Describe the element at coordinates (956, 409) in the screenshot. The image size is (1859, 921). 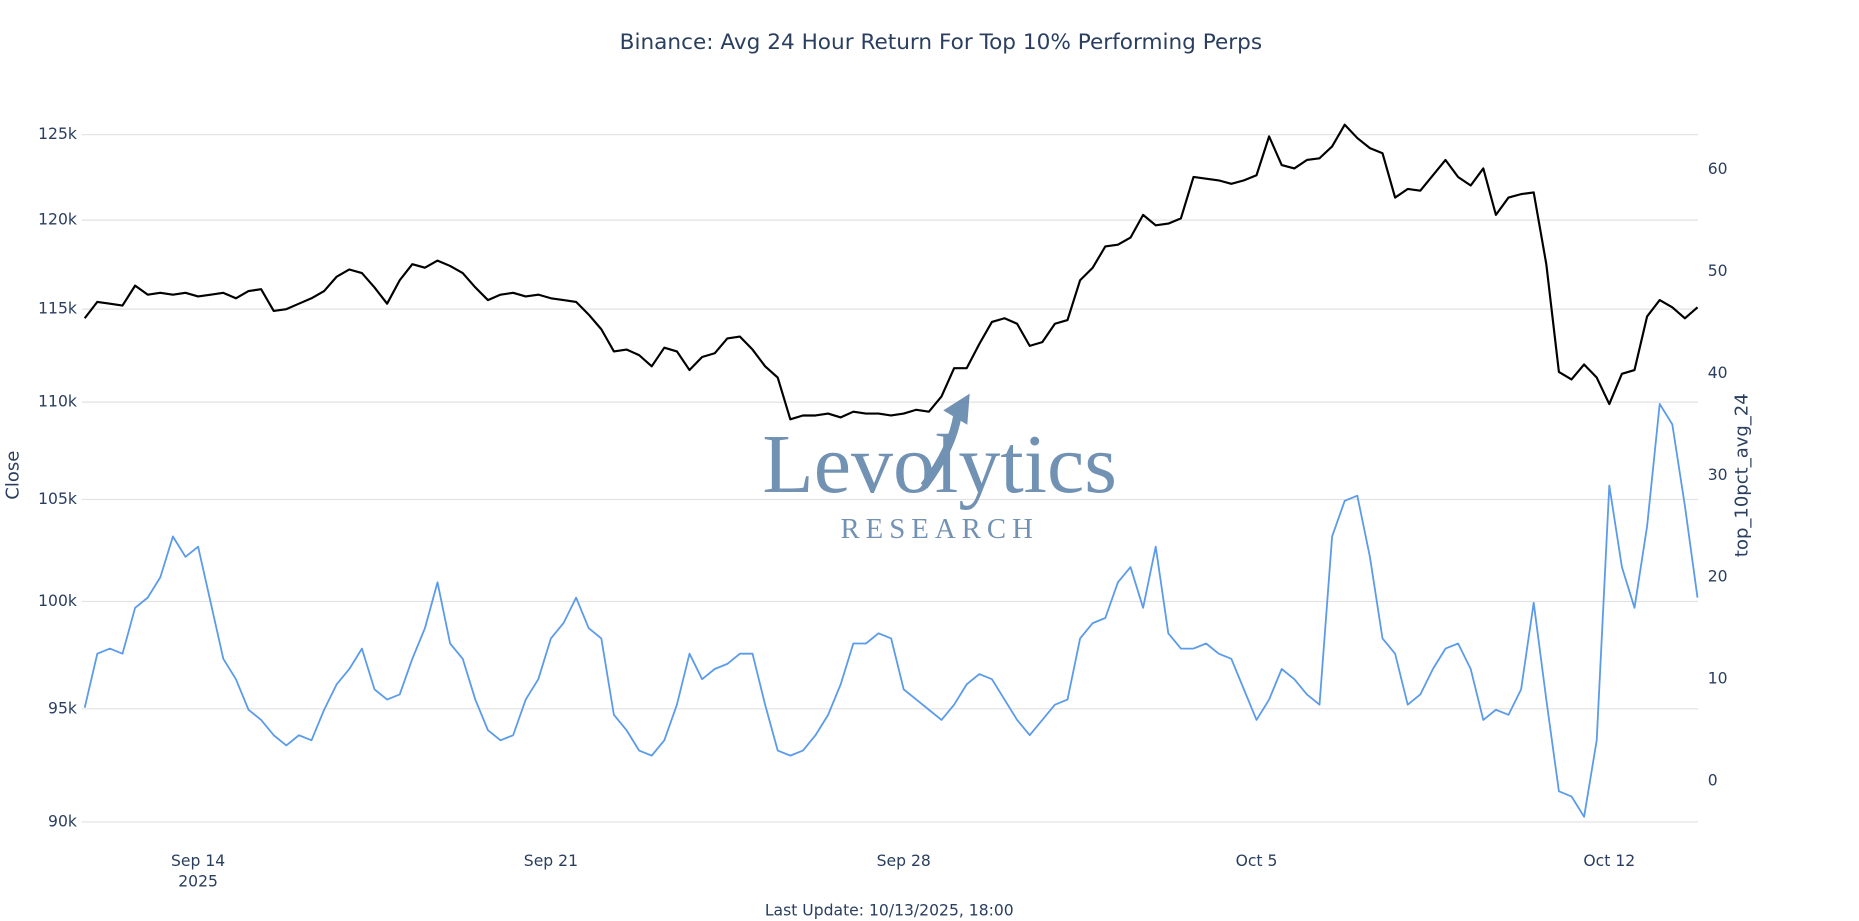
I see `watermark-arrowhead` at that location.